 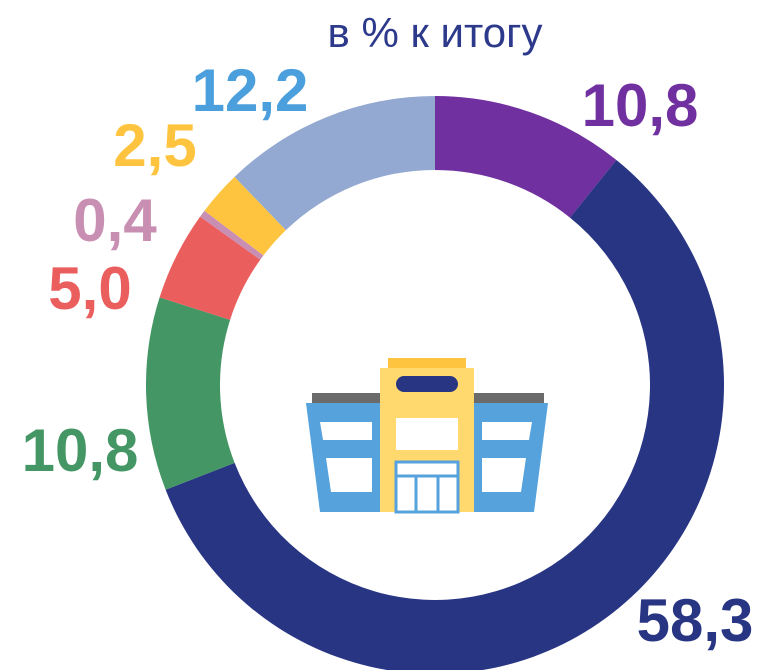 I want to click on building-icon, so click(x=427, y=436).